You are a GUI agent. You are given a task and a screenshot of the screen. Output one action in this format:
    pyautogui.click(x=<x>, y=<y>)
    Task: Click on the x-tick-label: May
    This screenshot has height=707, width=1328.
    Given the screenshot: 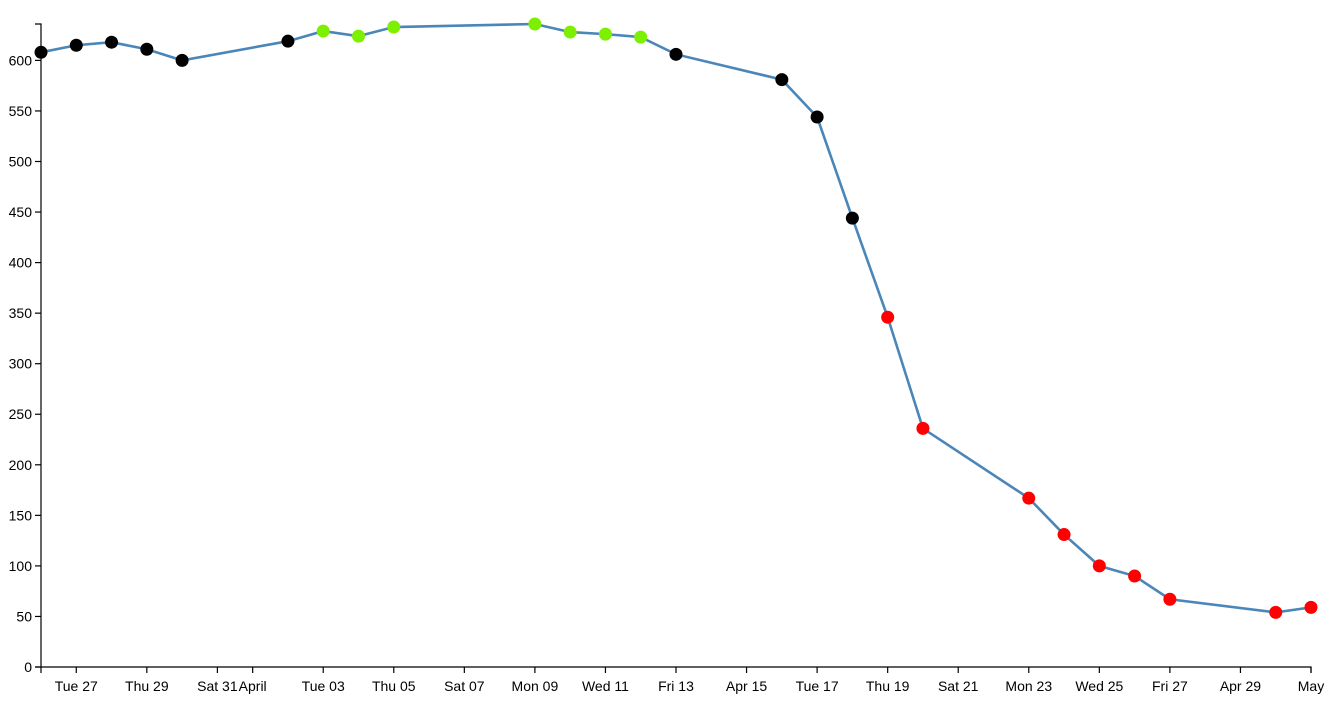 What is the action you would take?
    pyautogui.click(x=1311, y=686)
    